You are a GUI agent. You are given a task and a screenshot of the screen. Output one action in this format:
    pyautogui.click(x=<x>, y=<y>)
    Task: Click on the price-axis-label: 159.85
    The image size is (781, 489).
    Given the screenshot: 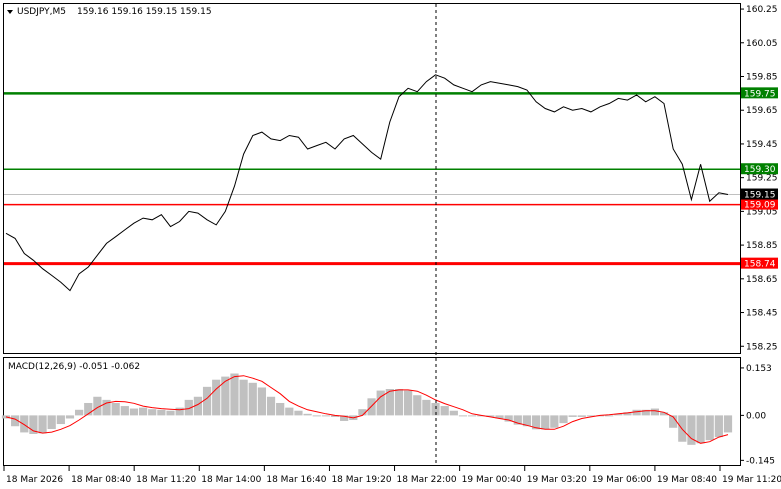 What is the action you would take?
    pyautogui.click(x=762, y=77)
    